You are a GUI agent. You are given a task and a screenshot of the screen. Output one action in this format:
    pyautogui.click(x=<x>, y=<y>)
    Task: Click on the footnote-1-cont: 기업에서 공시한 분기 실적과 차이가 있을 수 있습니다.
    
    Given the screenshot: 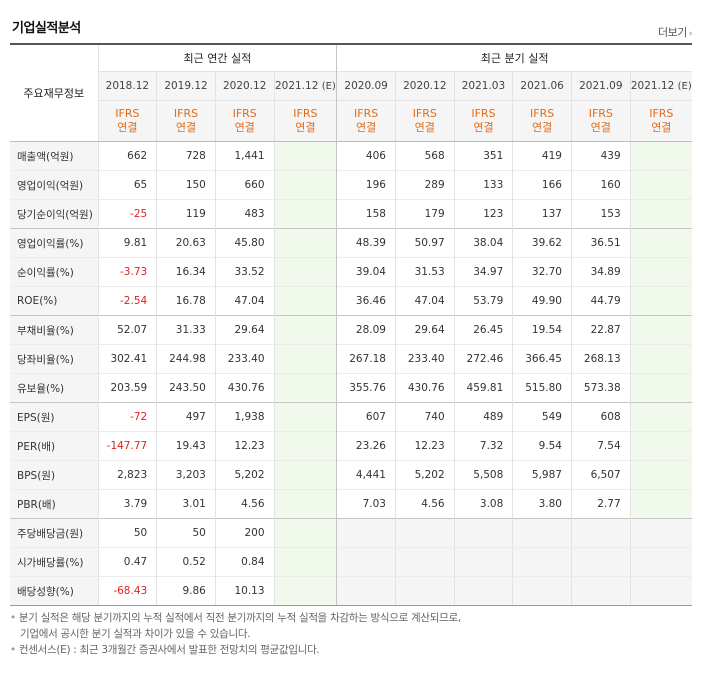 What is the action you would take?
    pyautogui.click(x=135, y=634)
    